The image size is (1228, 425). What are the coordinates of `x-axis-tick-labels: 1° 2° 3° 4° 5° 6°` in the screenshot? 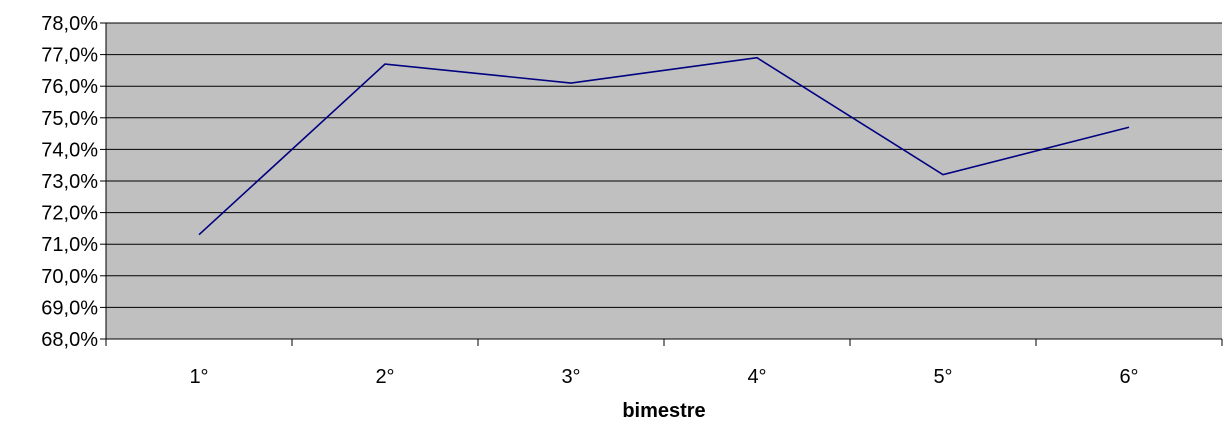 It's located at (663, 377).